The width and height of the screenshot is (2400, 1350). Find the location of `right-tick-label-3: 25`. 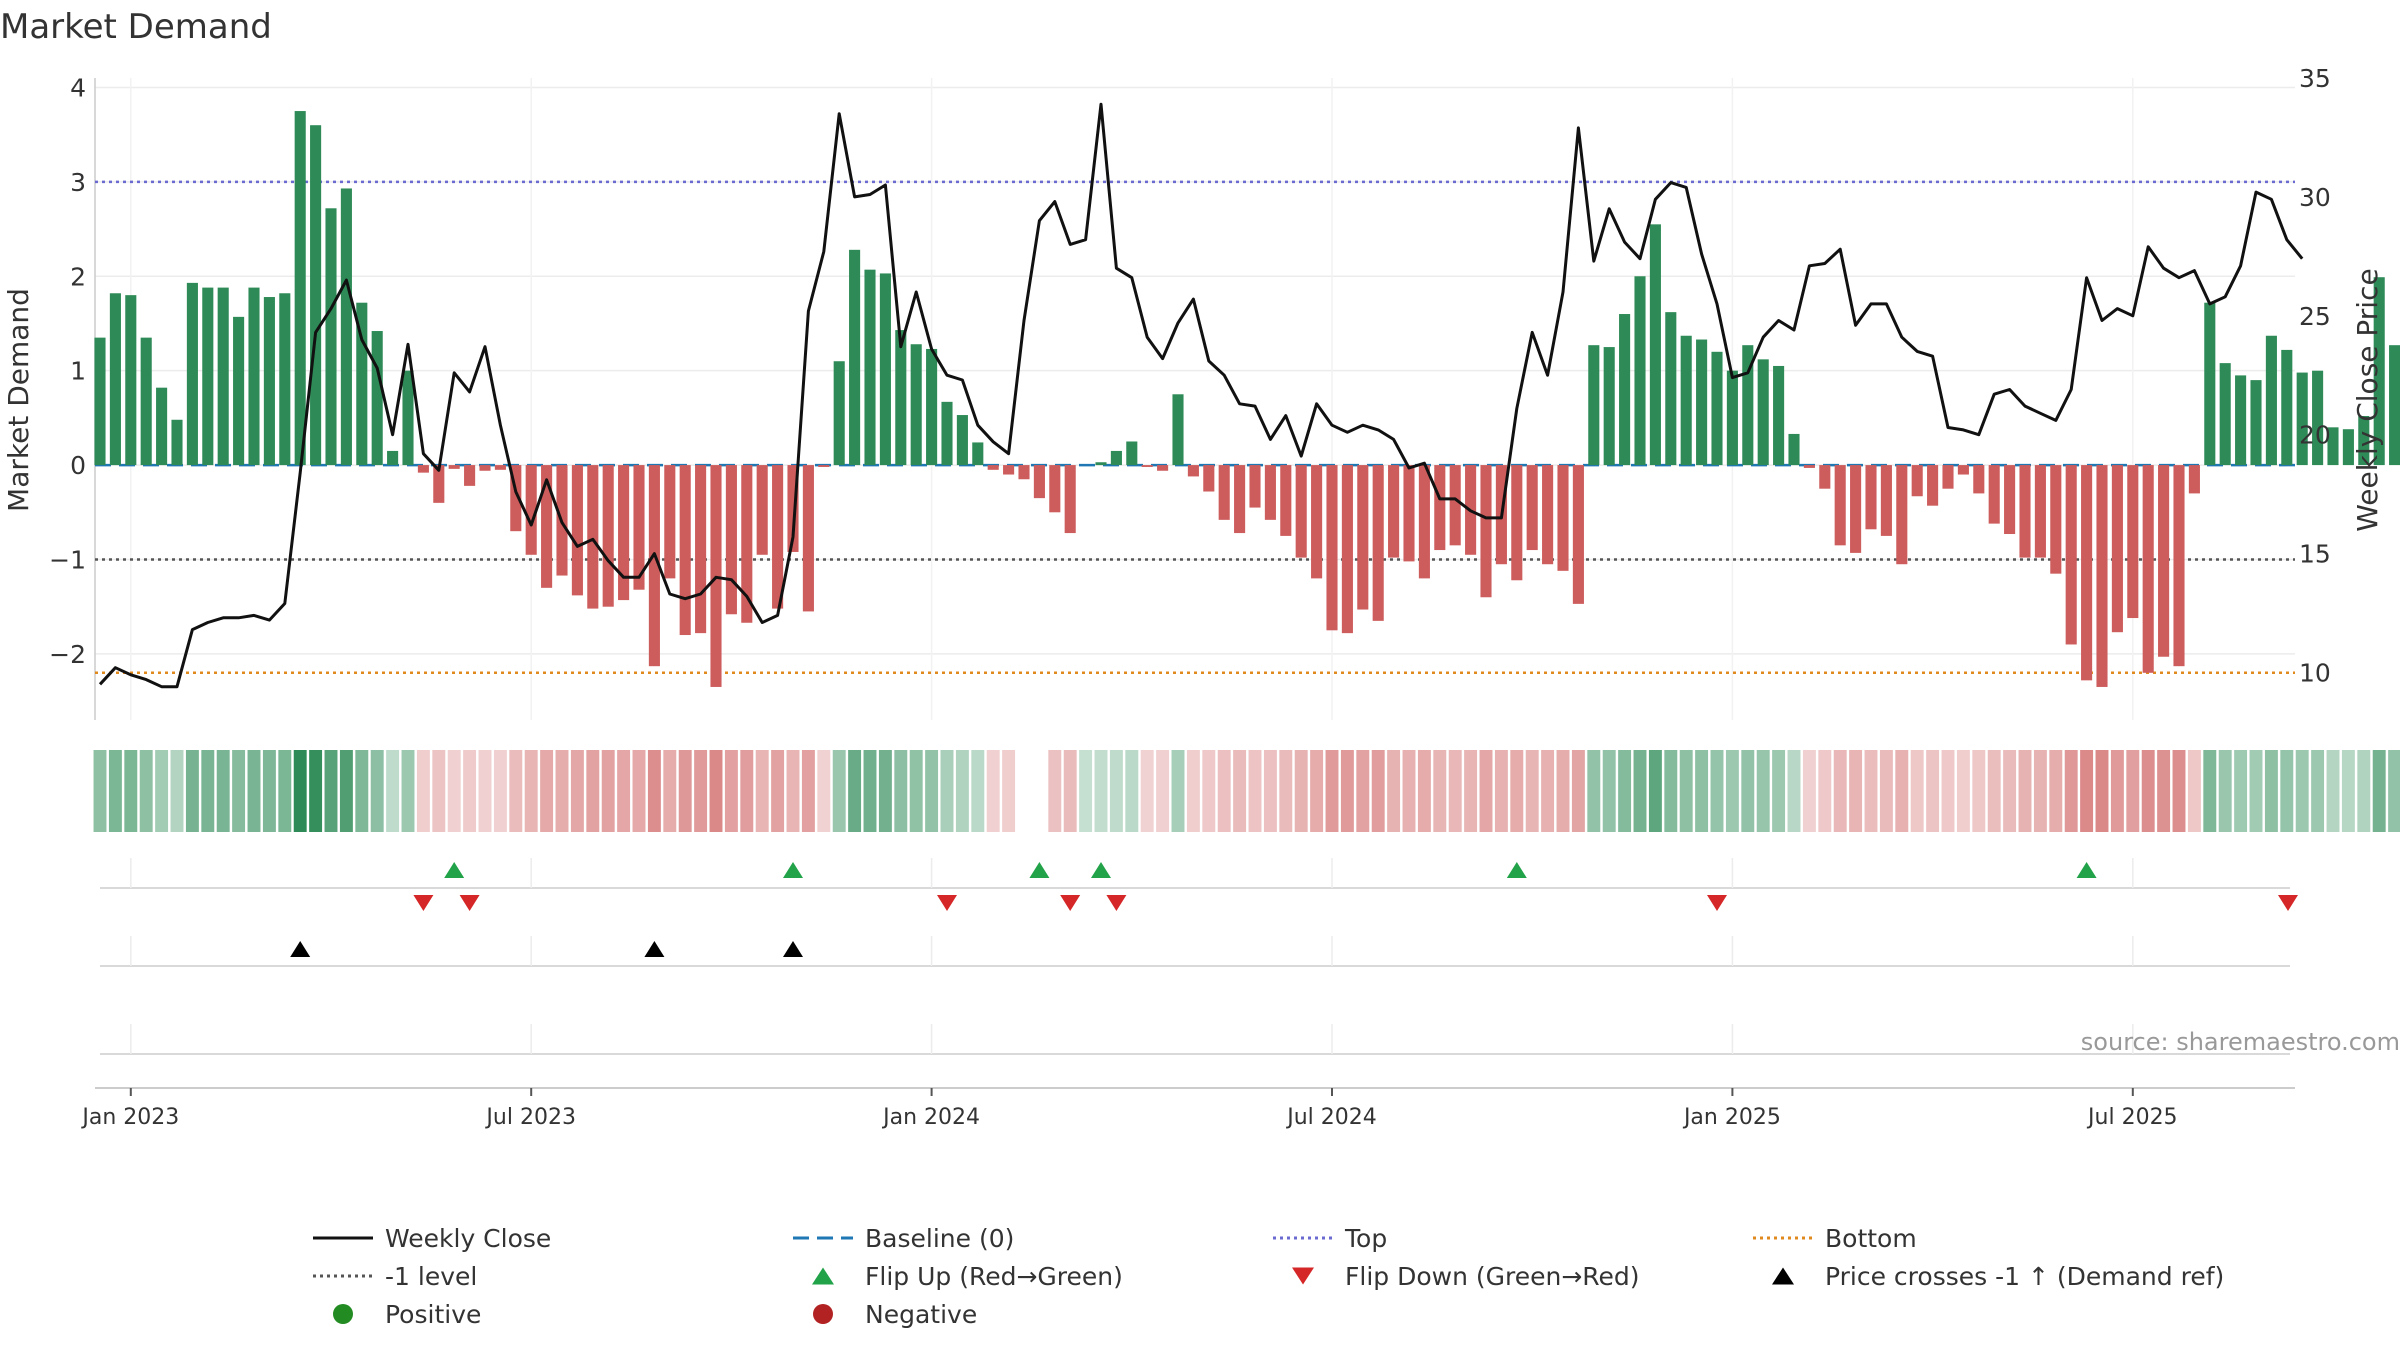

right-tick-label-3: 25 is located at coordinates (2315, 316).